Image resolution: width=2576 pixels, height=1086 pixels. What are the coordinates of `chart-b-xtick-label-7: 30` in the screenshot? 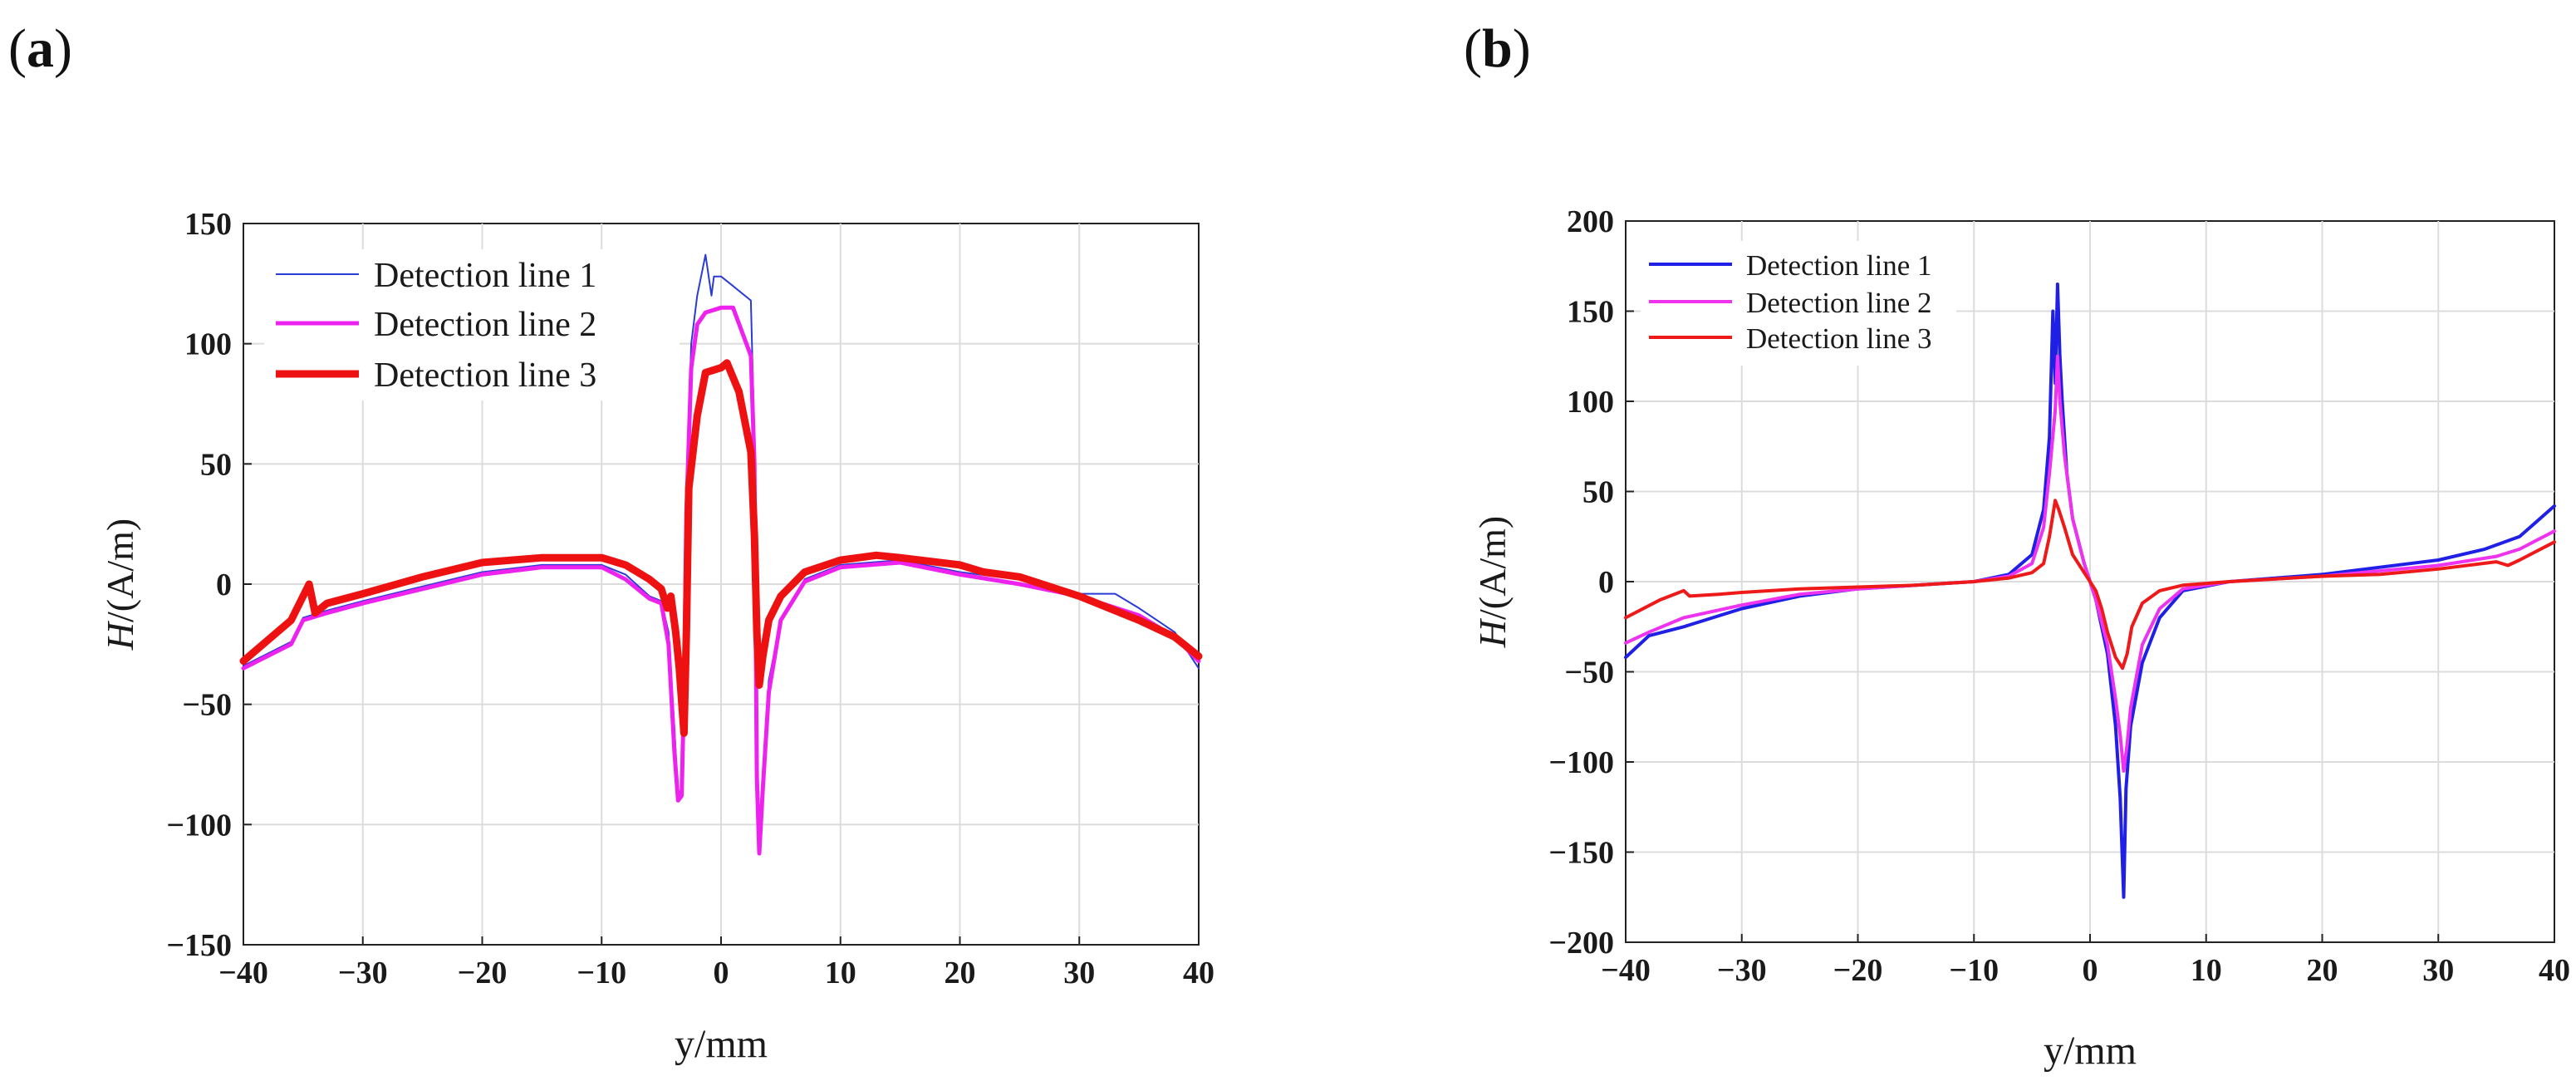 It's located at (2438, 970).